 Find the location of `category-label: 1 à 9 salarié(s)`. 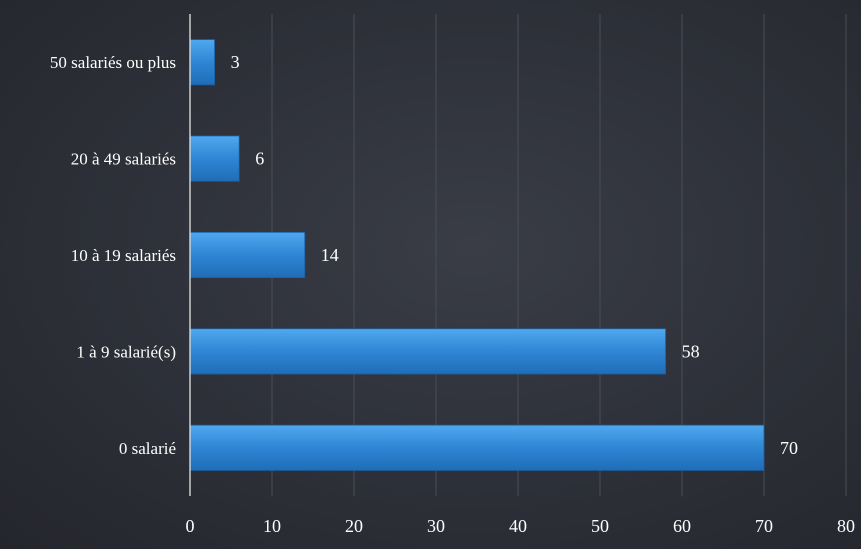

category-label: 1 à 9 salarié(s) is located at coordinates (126, 351).